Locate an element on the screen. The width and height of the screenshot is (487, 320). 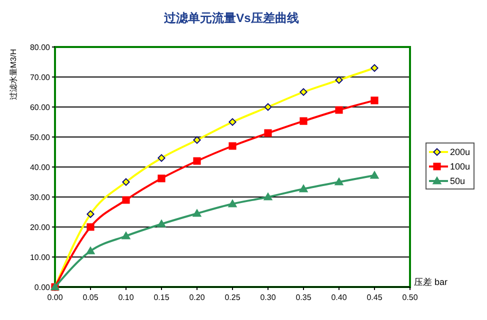
legend-label: 100u is located at coordinates (460, 167).